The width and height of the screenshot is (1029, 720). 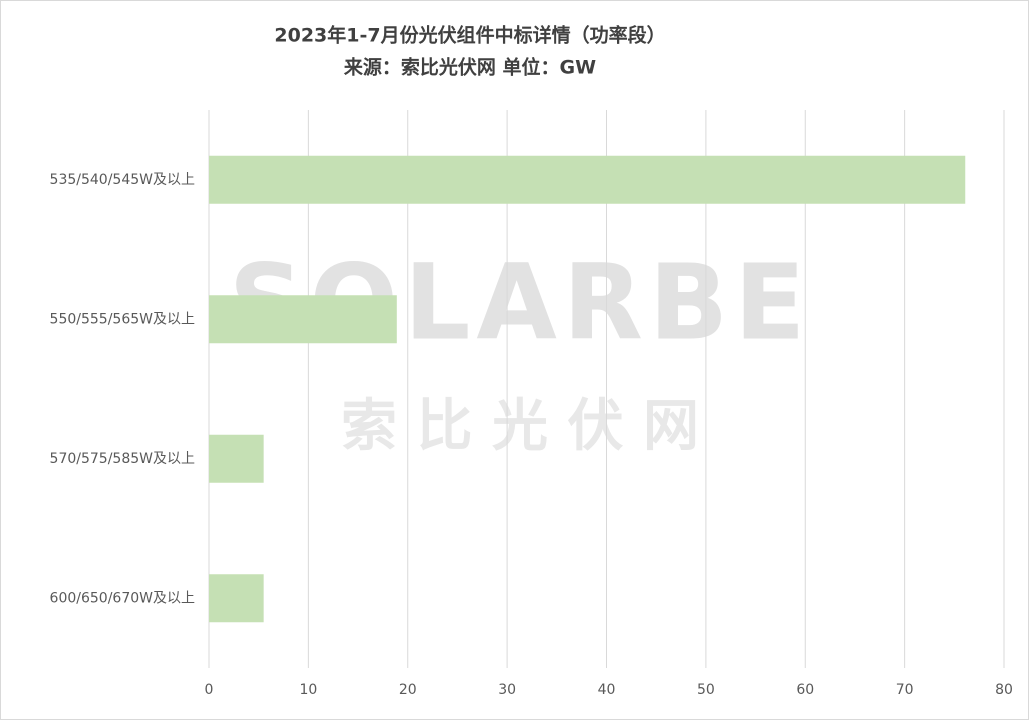 I want to click on watermark: 索 比 光 伏 网, so click(x=520, y=426).